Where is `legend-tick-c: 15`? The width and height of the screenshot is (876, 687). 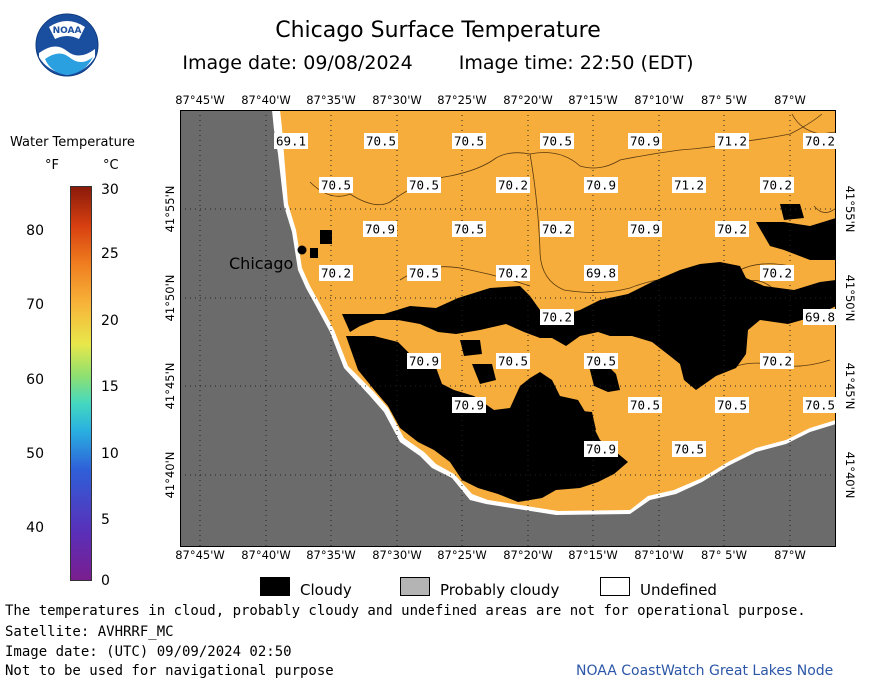
legend-tick-c: 15 is located at coordinates (110, 387).